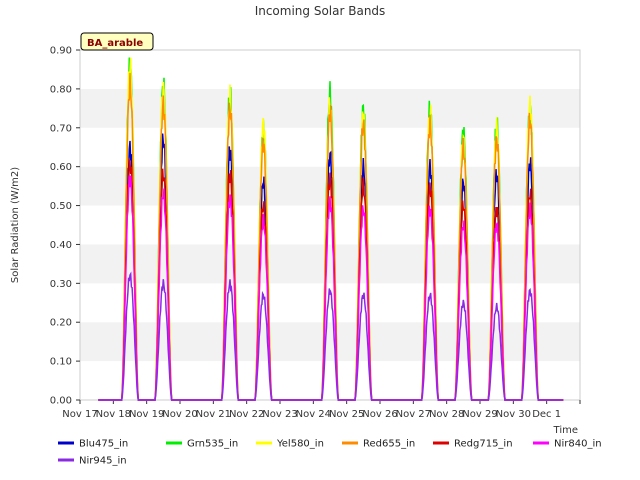 The height and width of the screenshot is (480, 640). What do you see at coordinates (246, 414) in the screenshot?
I see `x-tick-label: Nov 22` at bounding box center [246, 414].